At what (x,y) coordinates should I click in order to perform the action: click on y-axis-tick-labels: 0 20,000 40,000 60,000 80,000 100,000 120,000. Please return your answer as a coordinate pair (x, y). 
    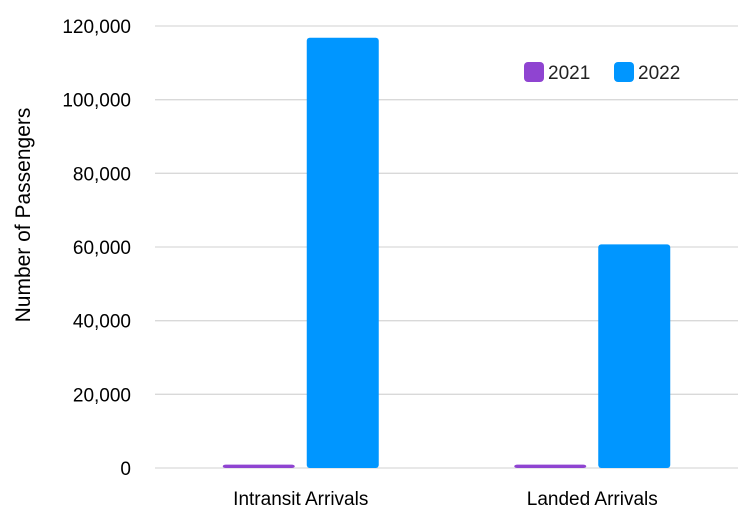
    Looking at the image, I should click on (96, 248).